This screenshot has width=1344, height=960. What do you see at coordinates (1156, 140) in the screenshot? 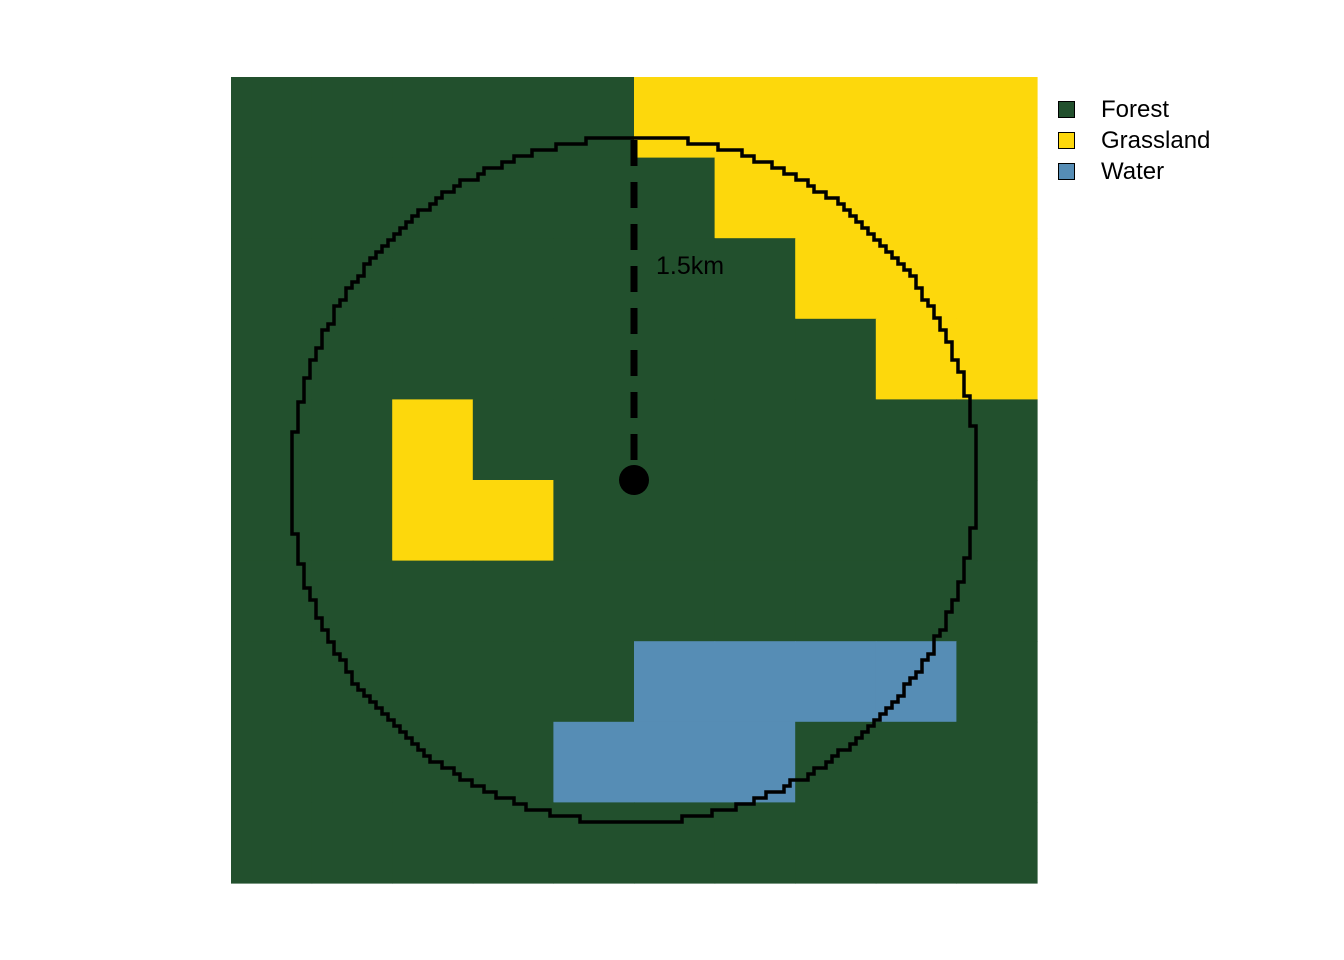
I see `legend-label-grassland: Grassland` at bounding box center [1156, 140].